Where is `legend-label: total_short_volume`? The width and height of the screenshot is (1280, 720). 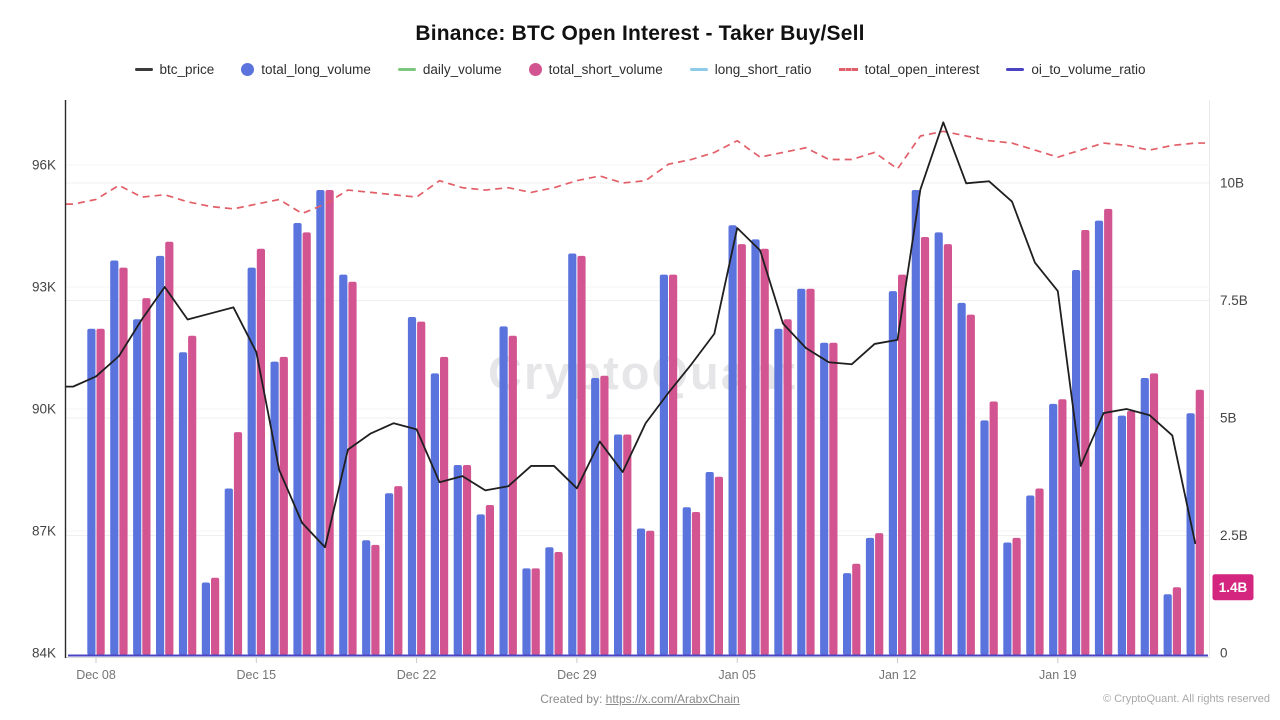
legend-label: total_short_volume is located at coordinates (605, 69).